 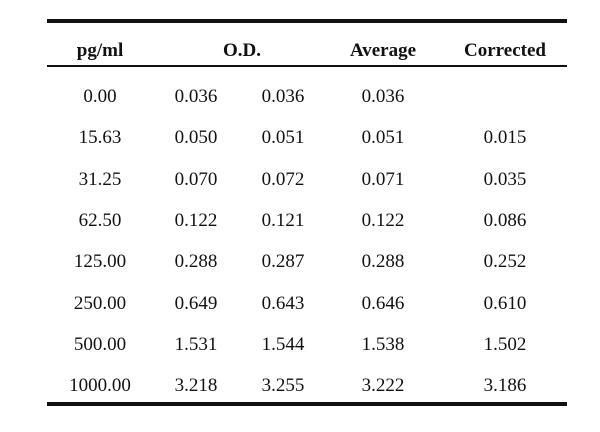 I want to click on cell-average: 0.071, so click(x=383, y=179).